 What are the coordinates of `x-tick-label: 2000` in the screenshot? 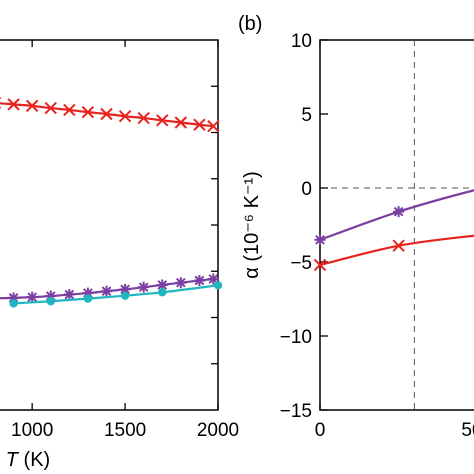 It's located at (218, 430).